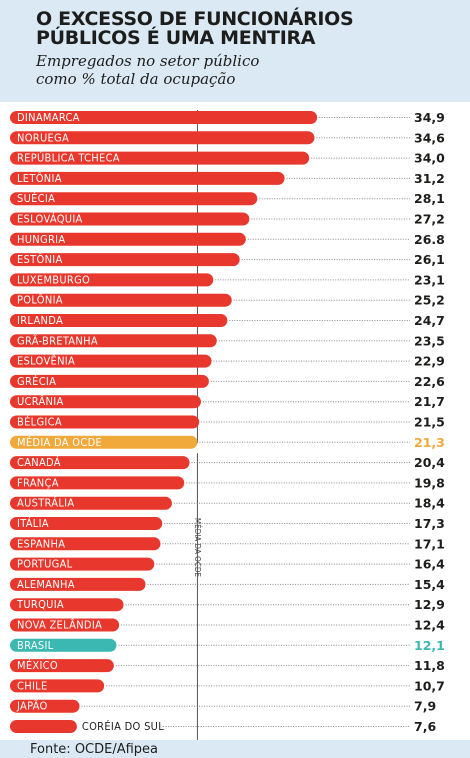 The height and width of the screenshot is (758, 470). I want to click on category-label: ESTÔNIA, so click(40, 259).